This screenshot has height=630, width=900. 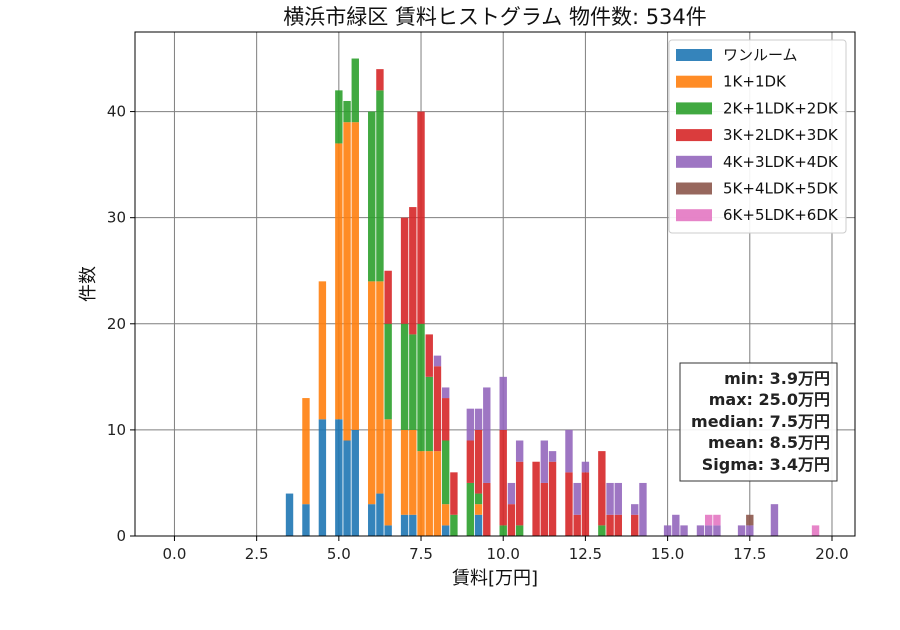 I want to click on x-tick-label: 2.5, so click(x=257, y=554).